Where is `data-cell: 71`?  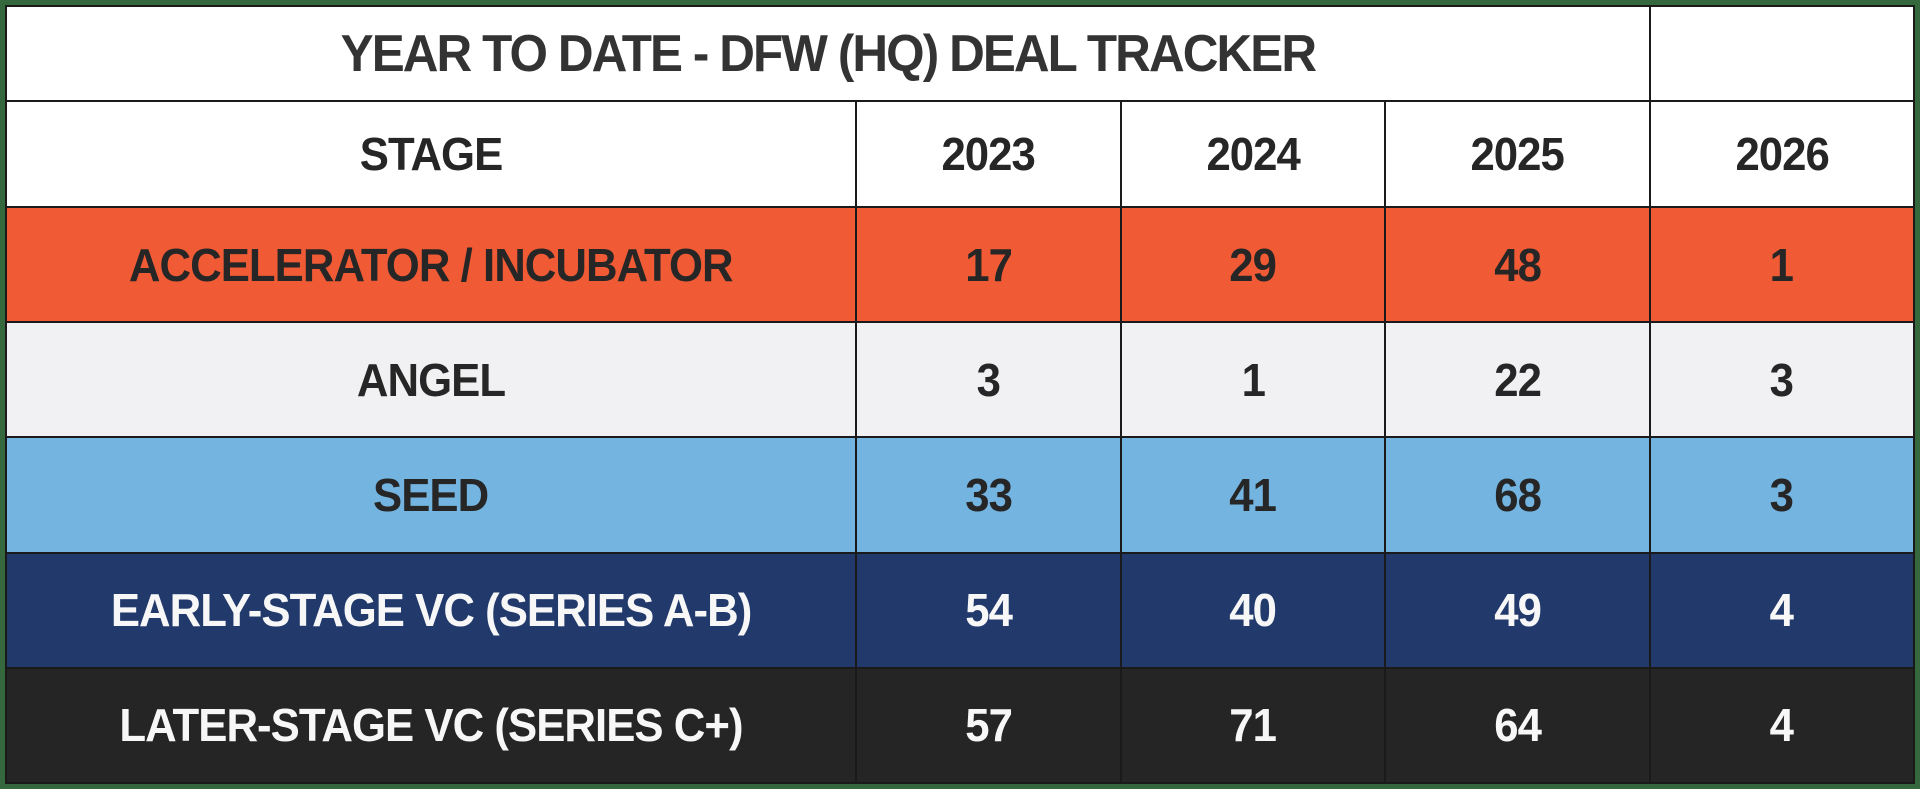
data-cell: 71 is located at coordinates (1253, 725).